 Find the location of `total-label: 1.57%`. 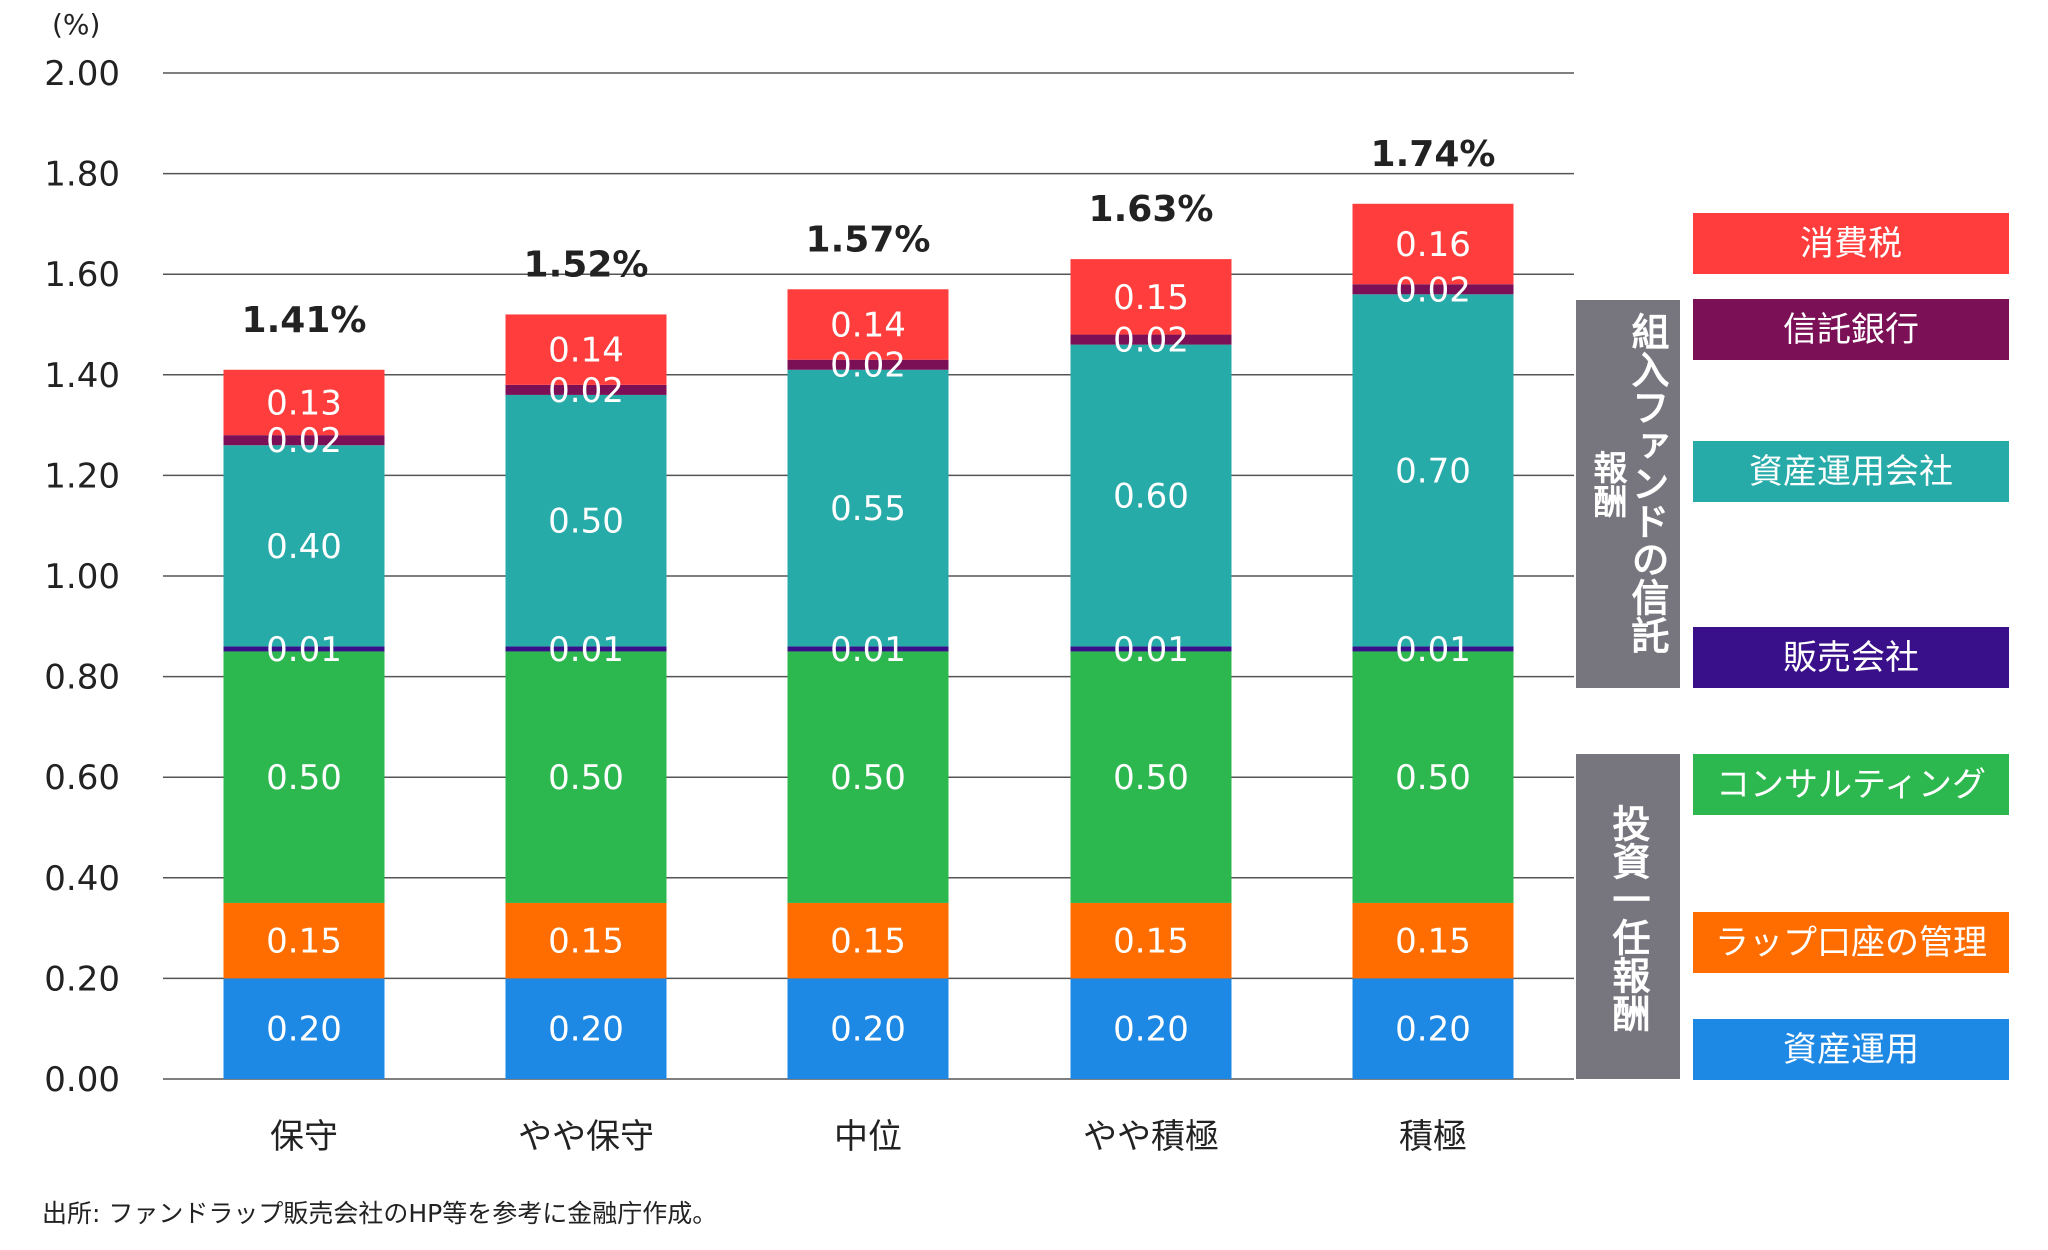

total-label: 1.57% is located at coordinates (868, 239).